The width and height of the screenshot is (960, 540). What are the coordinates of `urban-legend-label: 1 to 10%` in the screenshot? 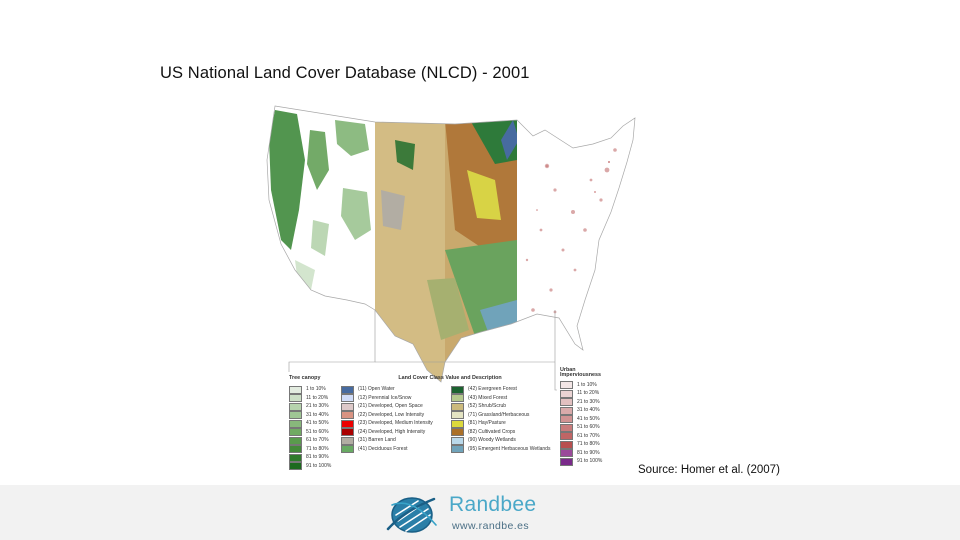 It's located at (587, 384).